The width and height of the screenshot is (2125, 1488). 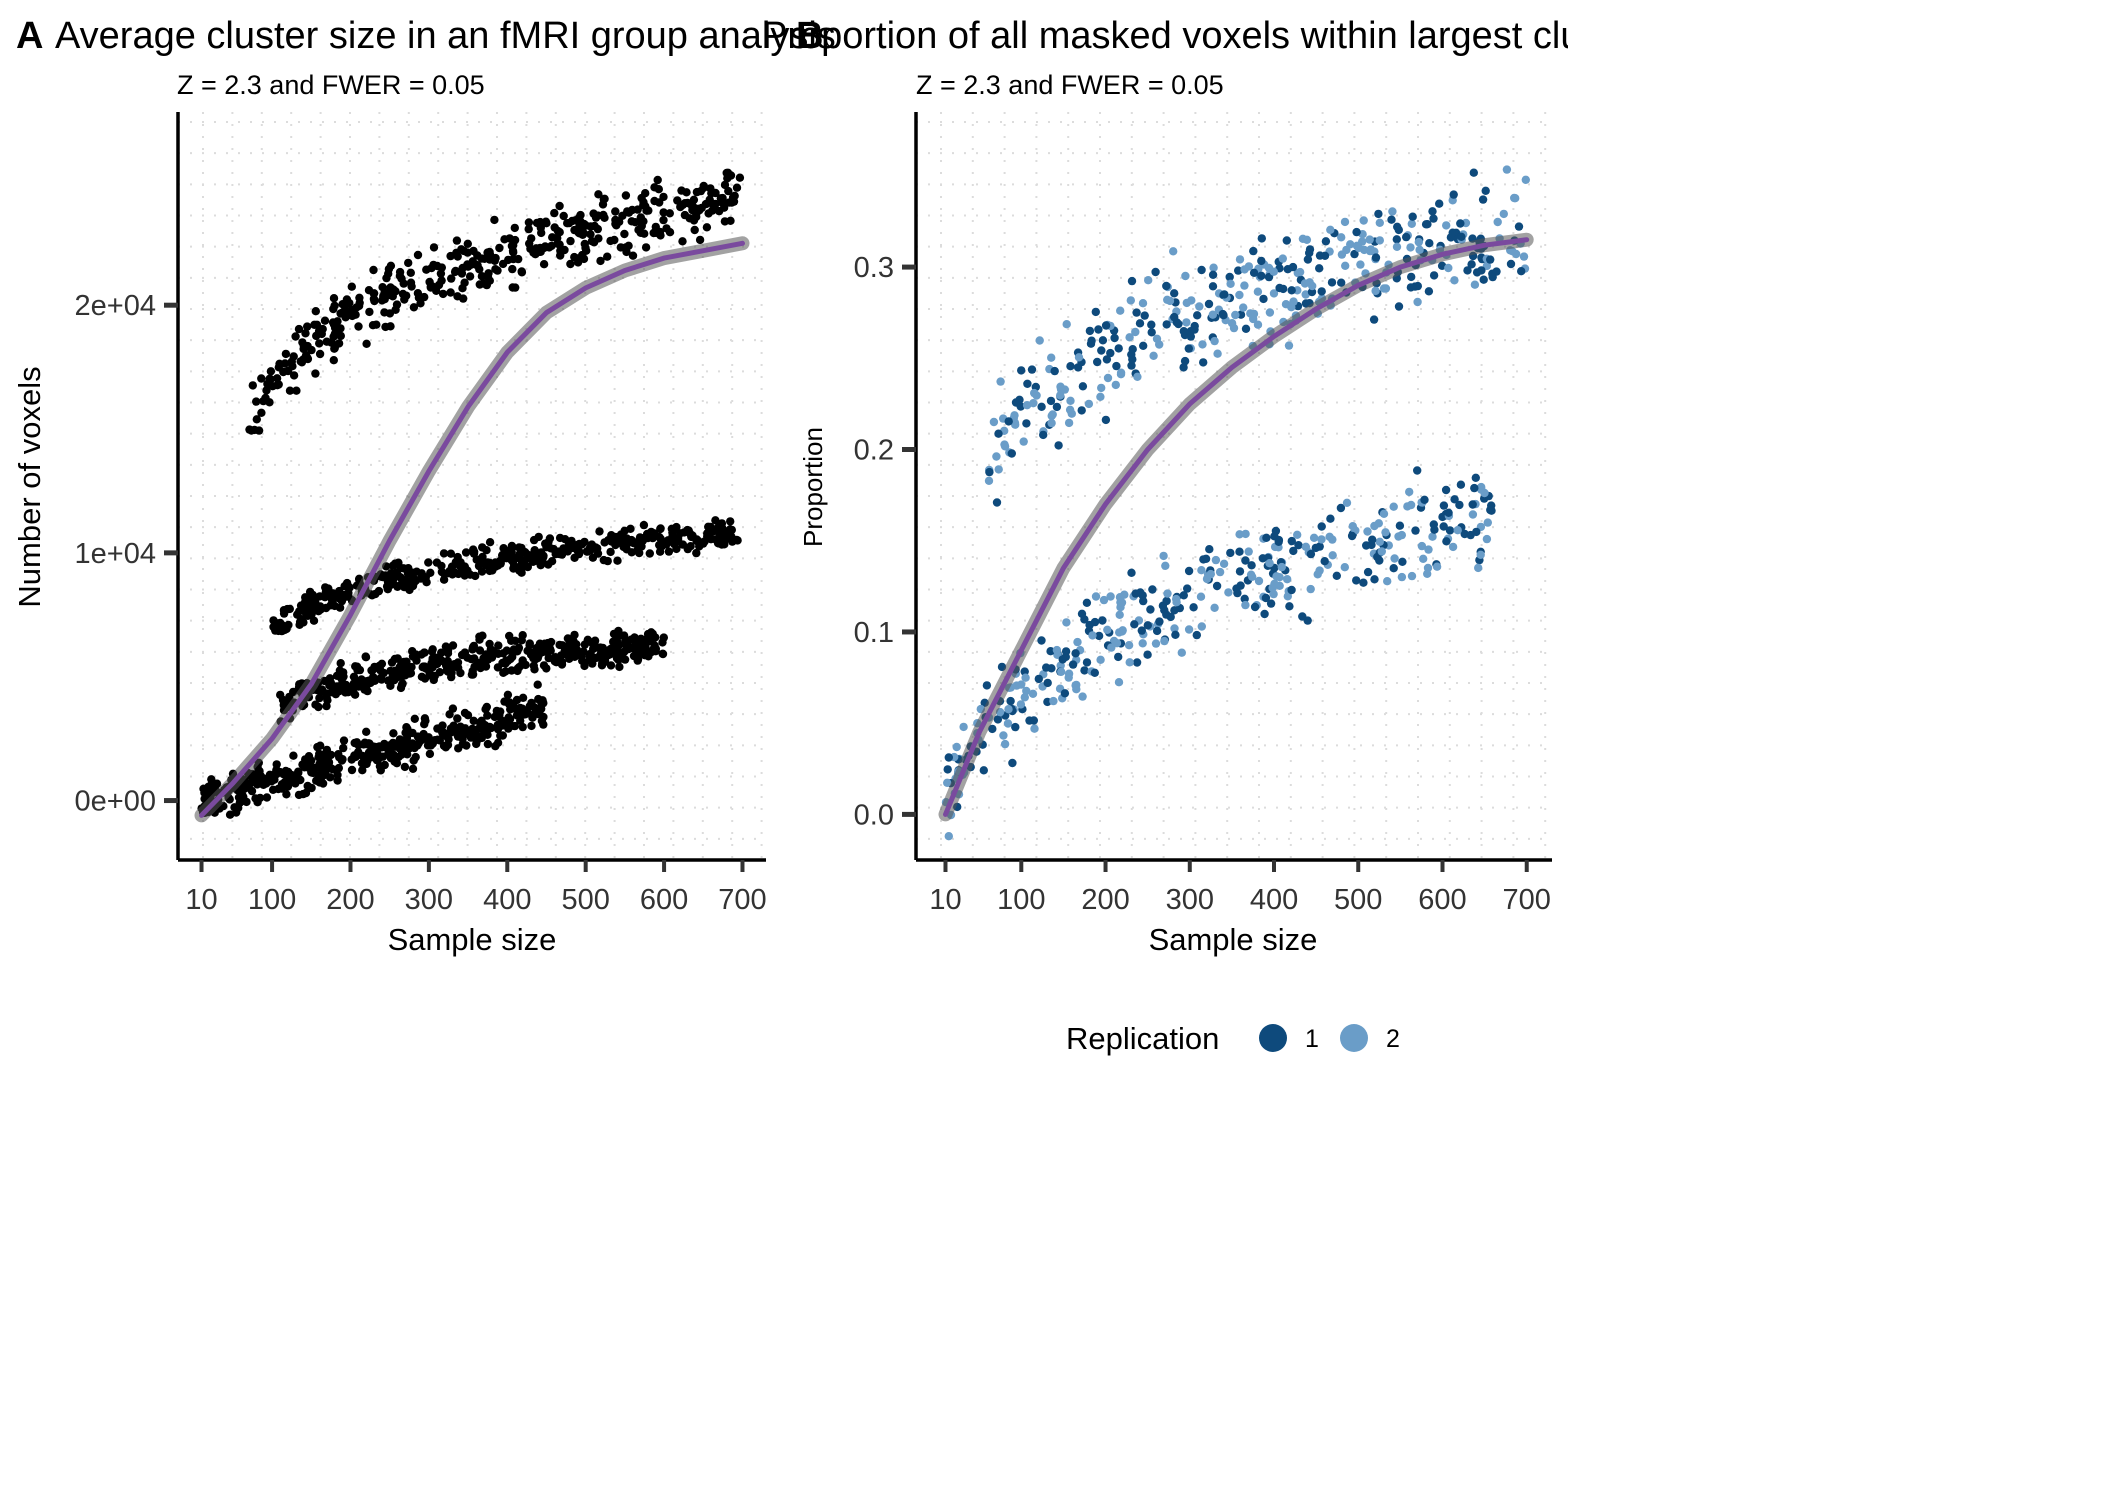 What do you see at coordinates (1527, 900) in the screenshot?
I see `x-tick-label: 700` at bounding box center [1527, 900].